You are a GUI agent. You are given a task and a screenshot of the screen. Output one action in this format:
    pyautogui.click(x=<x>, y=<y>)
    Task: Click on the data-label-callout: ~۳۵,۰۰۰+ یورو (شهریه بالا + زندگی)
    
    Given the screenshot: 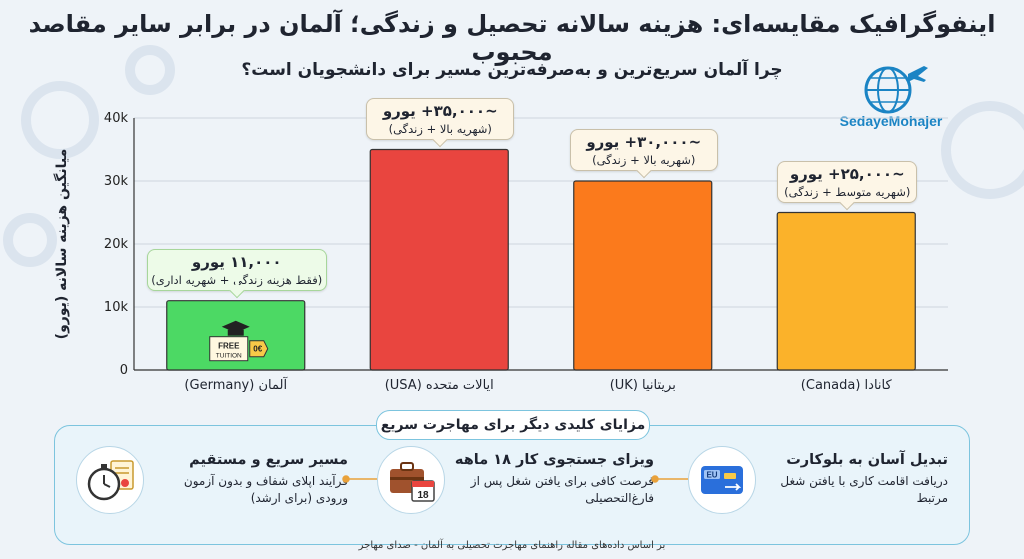 What is the action you would take?
    pyautogui.click(x=440, y=118)
    